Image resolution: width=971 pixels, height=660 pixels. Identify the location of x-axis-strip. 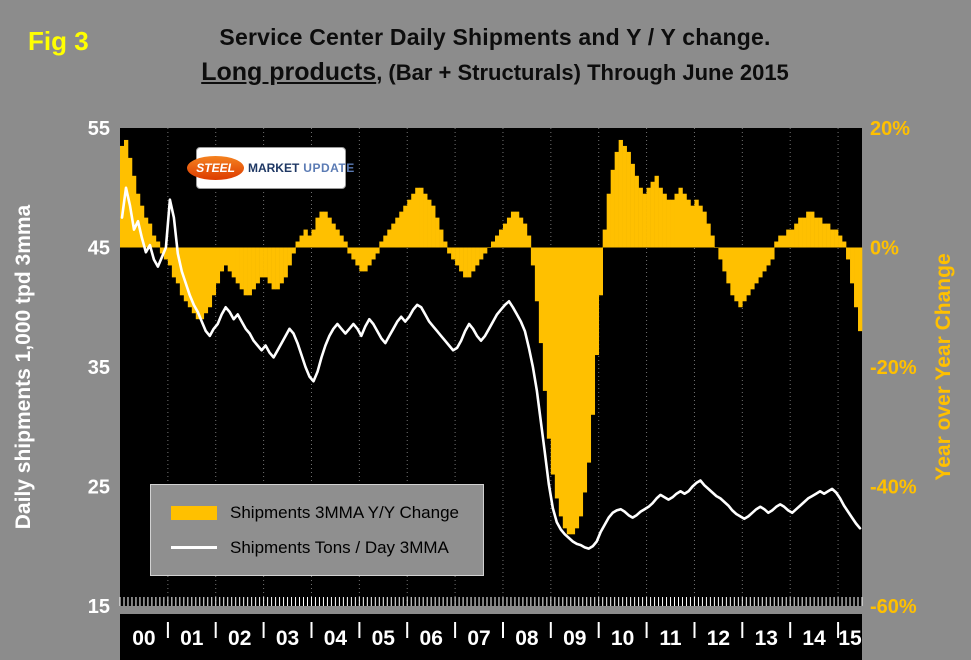
(491, 637).